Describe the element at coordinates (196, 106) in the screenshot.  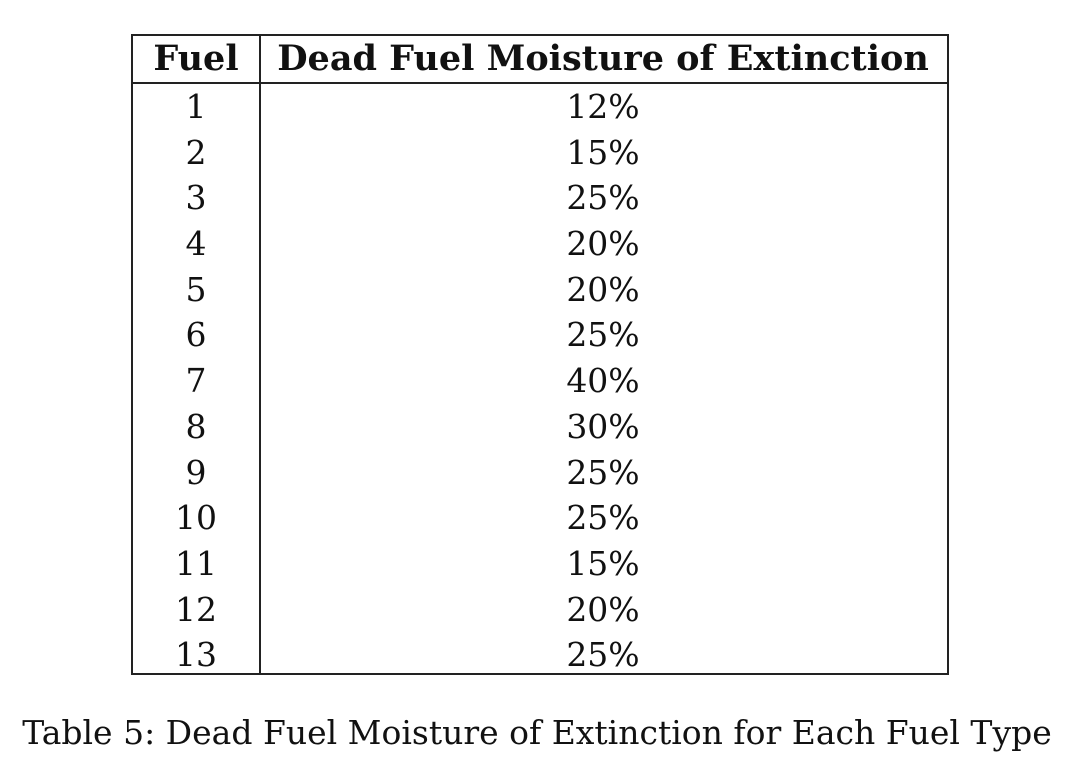
I see `cell-fuel: 1` at that location.